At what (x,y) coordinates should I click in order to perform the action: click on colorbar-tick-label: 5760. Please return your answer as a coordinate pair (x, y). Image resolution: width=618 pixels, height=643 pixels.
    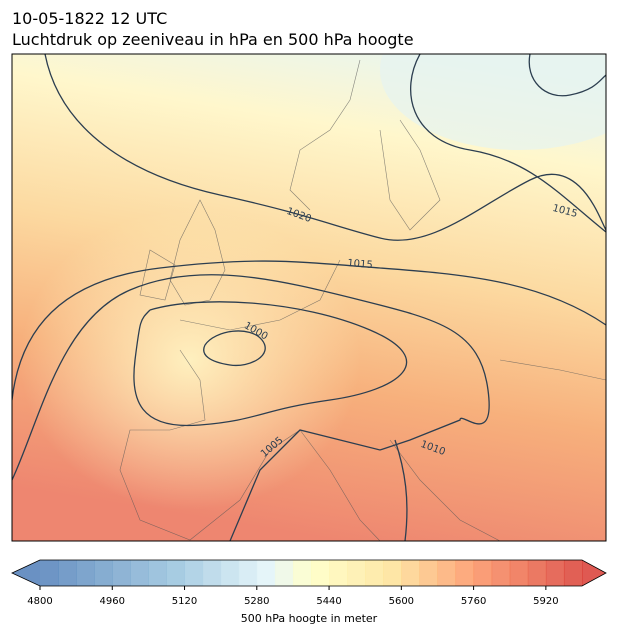
    Looking at the image, I should click on (473, 601).